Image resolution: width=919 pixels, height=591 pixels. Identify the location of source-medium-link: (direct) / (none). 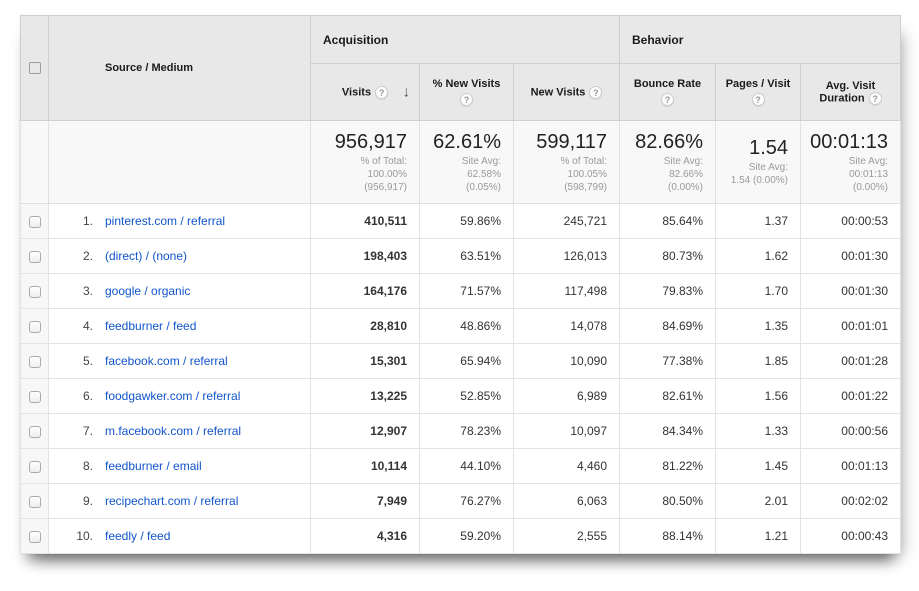
(146, 256).